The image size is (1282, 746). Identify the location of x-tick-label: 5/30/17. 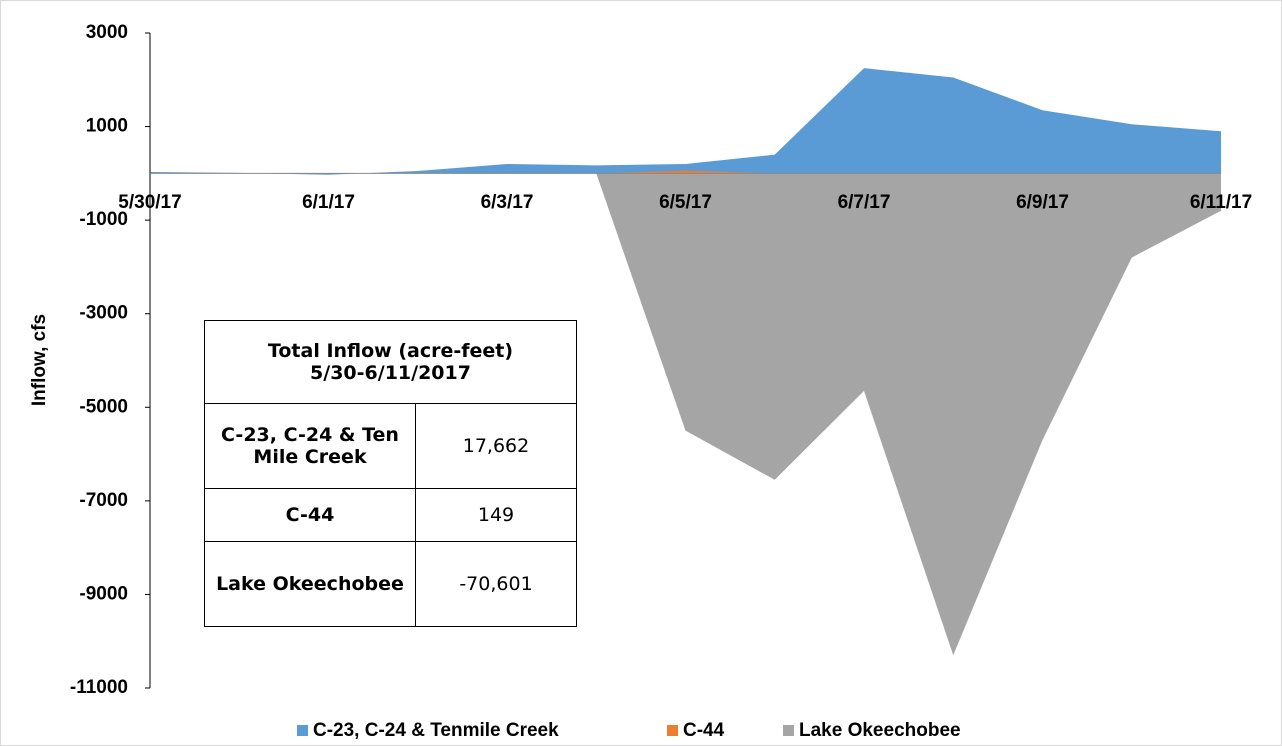
(149, 202).